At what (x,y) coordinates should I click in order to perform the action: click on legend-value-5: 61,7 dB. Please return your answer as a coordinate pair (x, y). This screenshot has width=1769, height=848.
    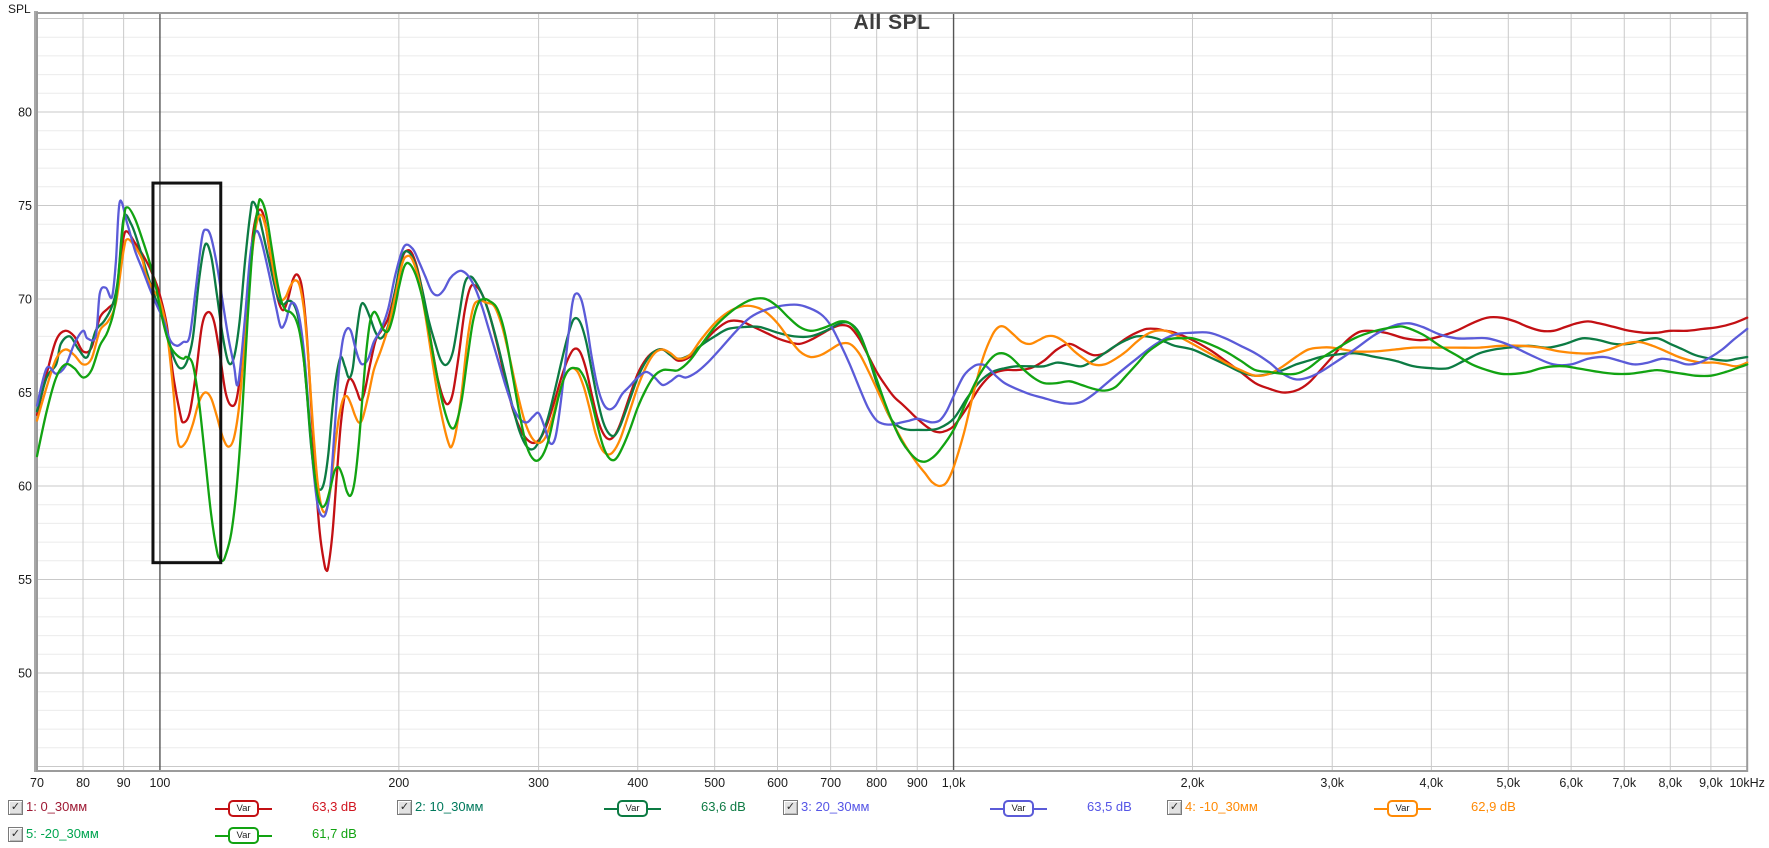
    Looking at the image, I should click on (334, 833).